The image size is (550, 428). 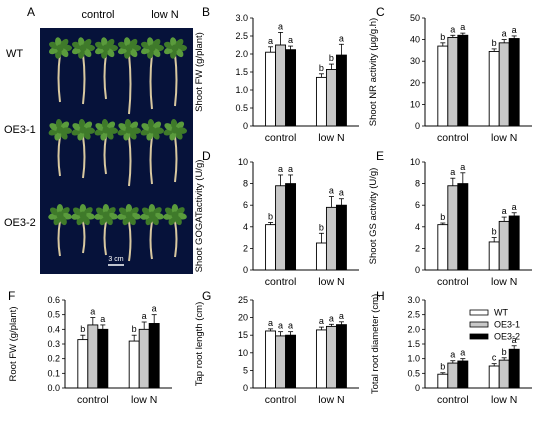 What do you see at coordinates (413, 315) in the screenshot?
I see `y-tick-label: 2.5` at bounding box center [413, 315].